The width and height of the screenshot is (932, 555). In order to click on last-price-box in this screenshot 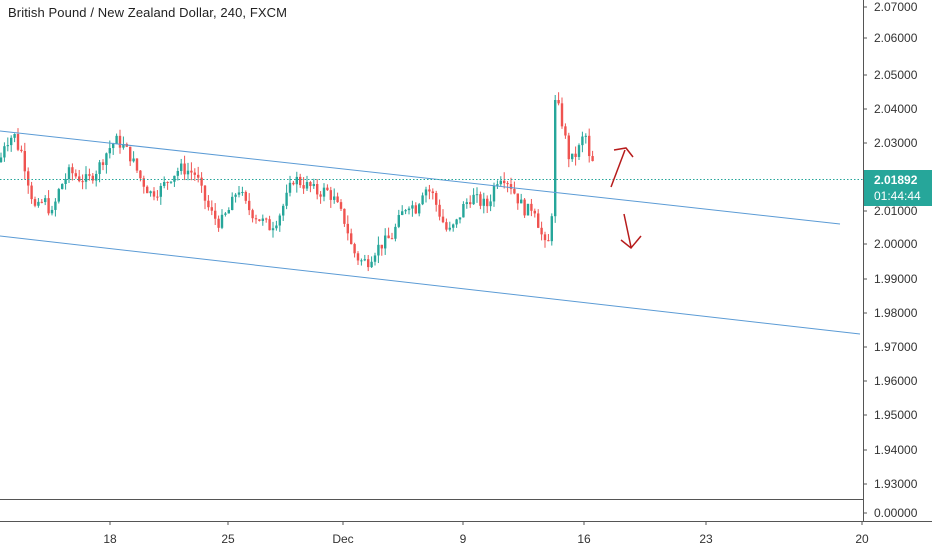, I will do `click(898, 188)`.